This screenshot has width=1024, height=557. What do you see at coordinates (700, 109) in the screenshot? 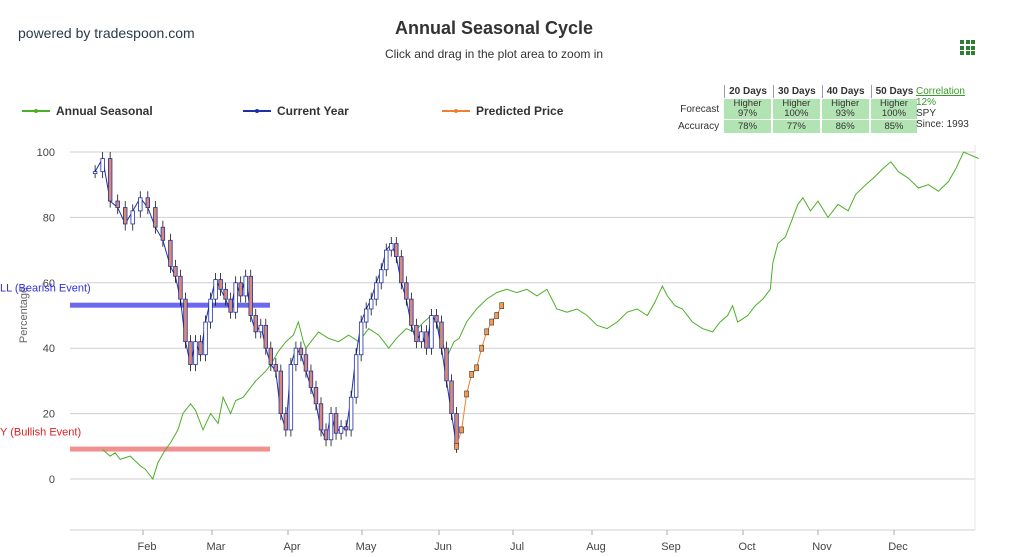
I see `stats-row-forecast-label: Forecast` at bounding box center [700, 109].